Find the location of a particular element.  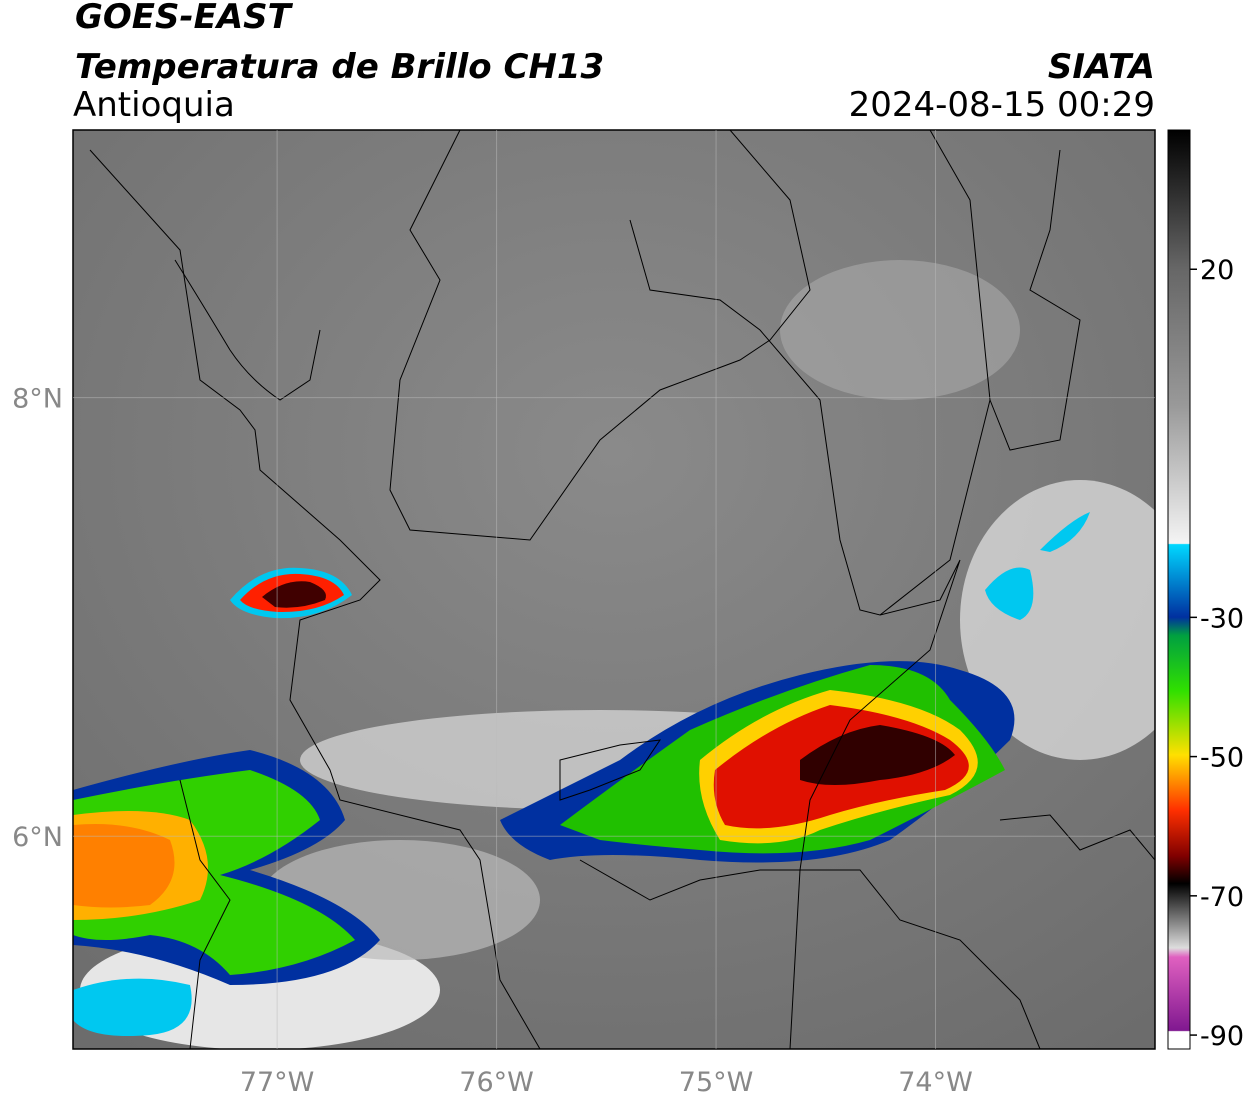

colorbar-tick-label: -70 is located at coordinates (1222, 897).